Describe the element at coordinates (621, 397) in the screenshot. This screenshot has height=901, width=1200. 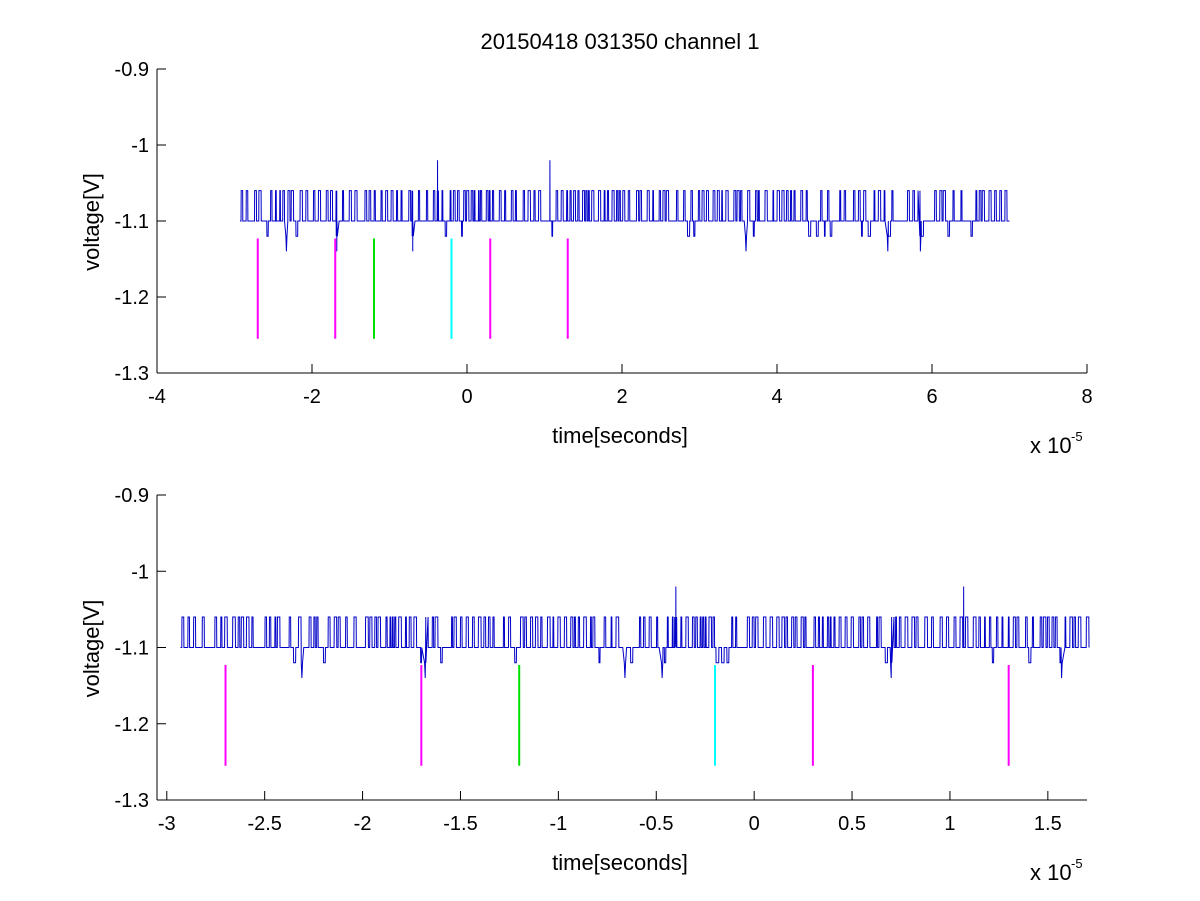
I see `x-tick-label: 2` at that location.